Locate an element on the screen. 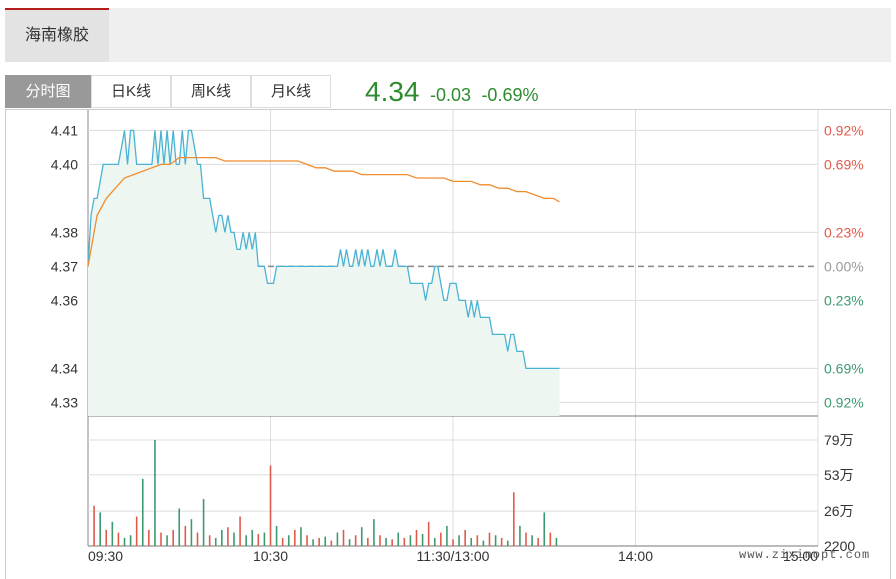  volume-tick-label: 79万 is located at coordinates (839, 440).